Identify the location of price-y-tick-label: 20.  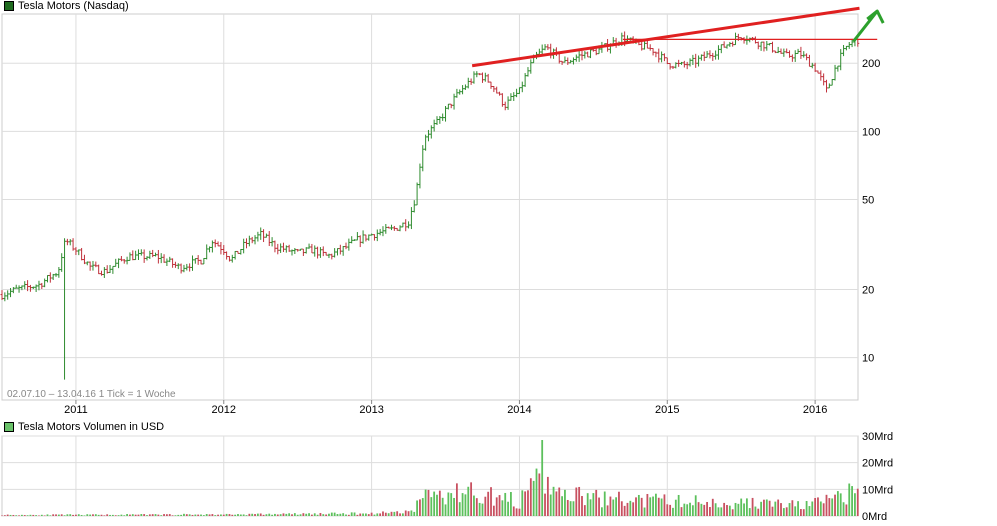
(868, 291).